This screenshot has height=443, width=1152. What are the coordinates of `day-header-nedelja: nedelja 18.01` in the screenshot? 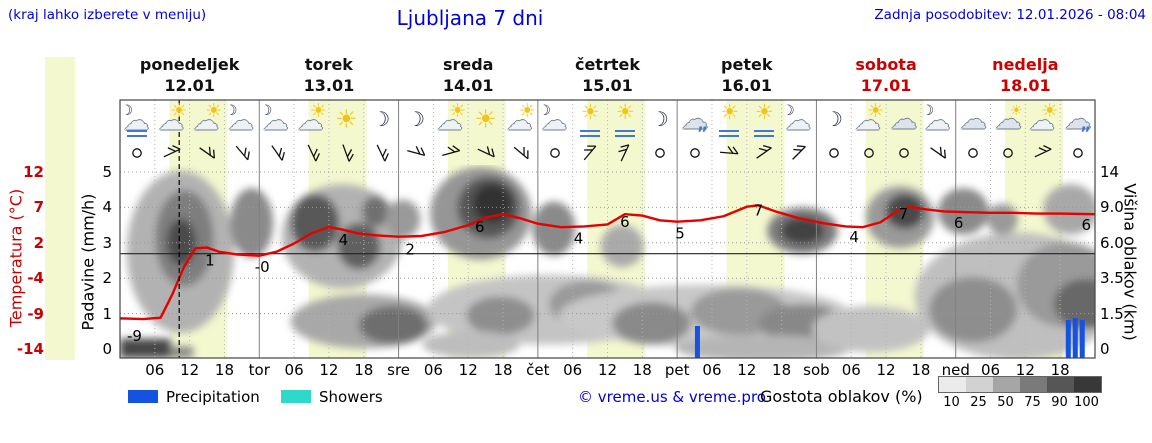 It's located at (1025, 75).